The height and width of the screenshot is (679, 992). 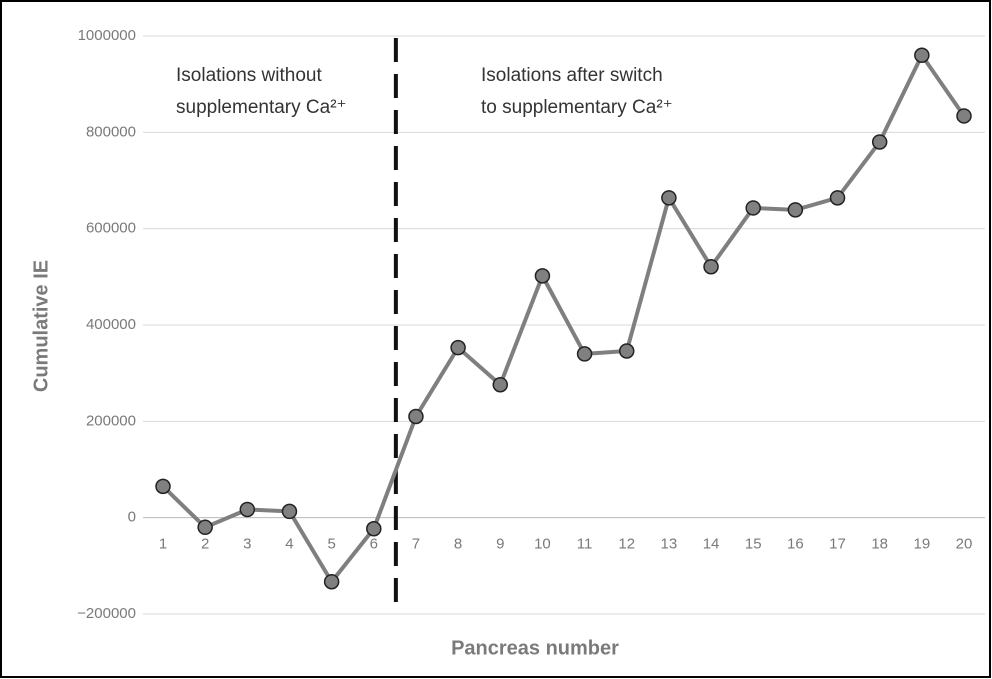 What do you see at coordinates (111, 228) in the screenshot?
I see `y-tick-label: 600000` at bounding box center [111, 228].